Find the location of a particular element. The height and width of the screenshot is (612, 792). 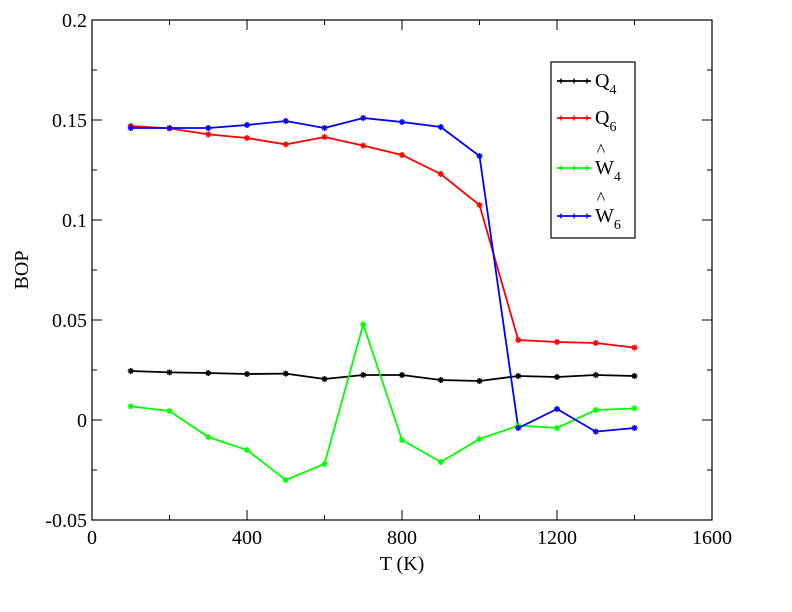

x-tick-label: 1200 is located at coordinates (557, 538).